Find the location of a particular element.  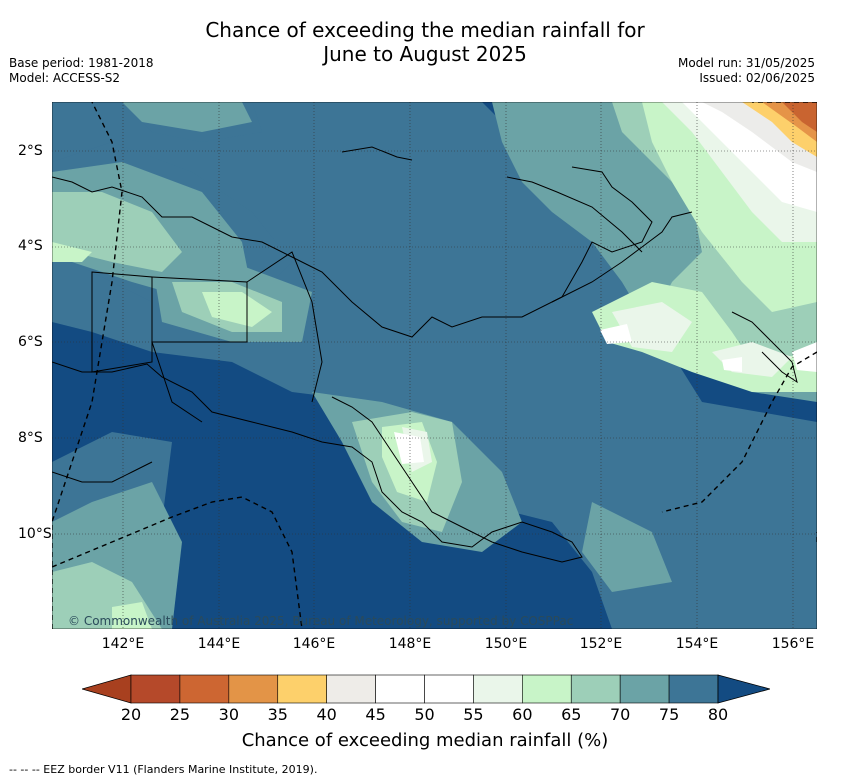

colorbar-tick-label: 40 is located at coordinates (326, 714).